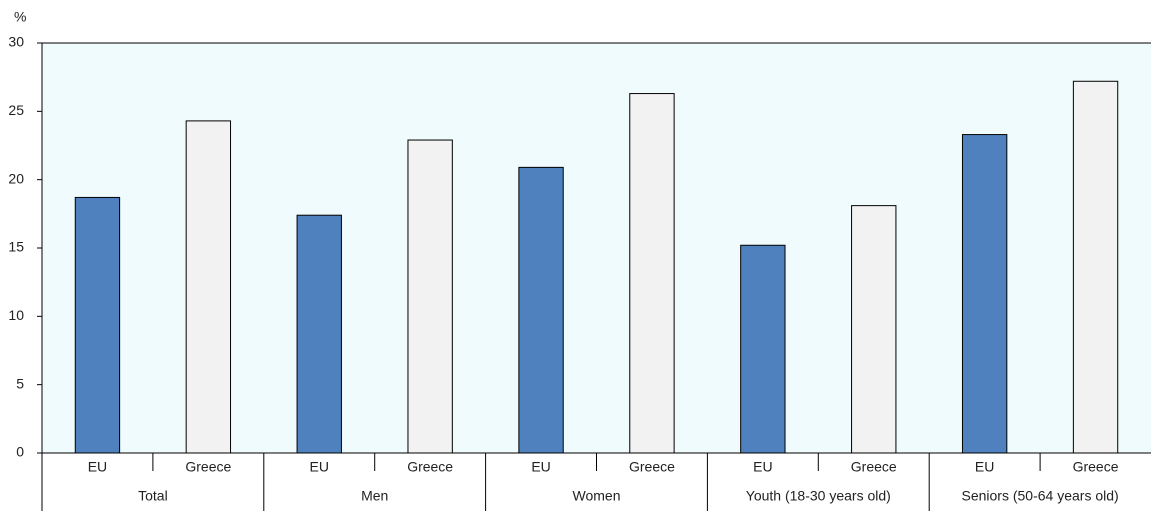 The image size is (1151, 511). What do you see at coordinates (153, 496) in the screenshot?
I see `group-label: Total` at bounding box center [153, 496].